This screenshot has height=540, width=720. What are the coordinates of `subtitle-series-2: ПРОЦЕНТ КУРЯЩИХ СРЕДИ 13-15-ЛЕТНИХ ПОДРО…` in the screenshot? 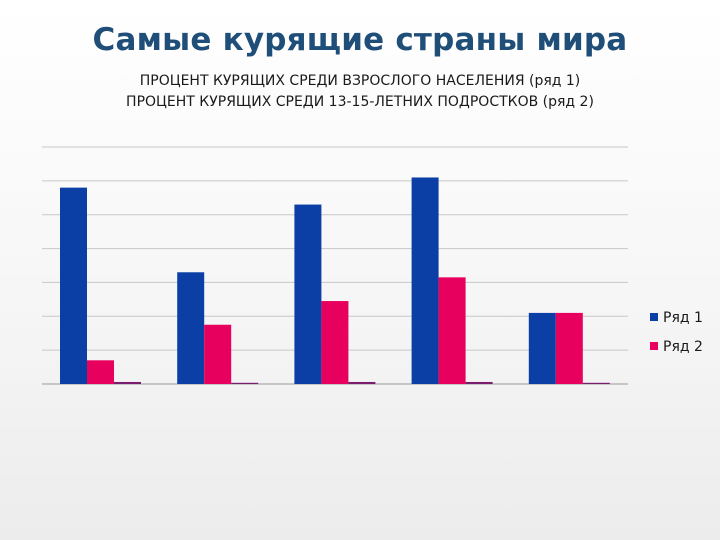 It's located at (360, 102).